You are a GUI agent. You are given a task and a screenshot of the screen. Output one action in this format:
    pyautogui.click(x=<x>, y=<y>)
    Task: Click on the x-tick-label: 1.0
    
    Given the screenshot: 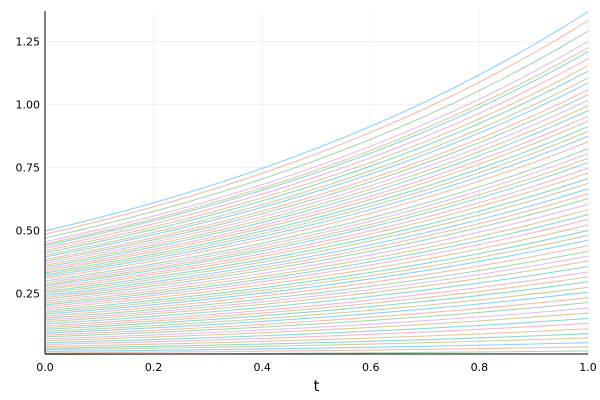 What is the action you would take?
    pyautogui.click(x=588, y=367)
    